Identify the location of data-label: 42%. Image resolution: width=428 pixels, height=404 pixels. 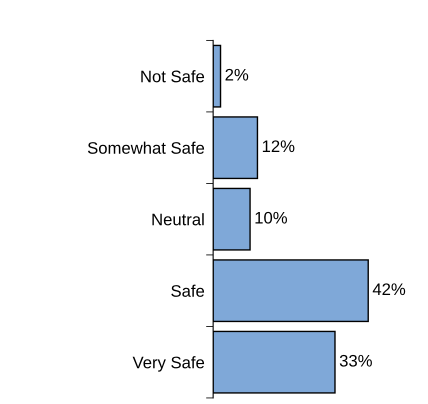
(389, 289).